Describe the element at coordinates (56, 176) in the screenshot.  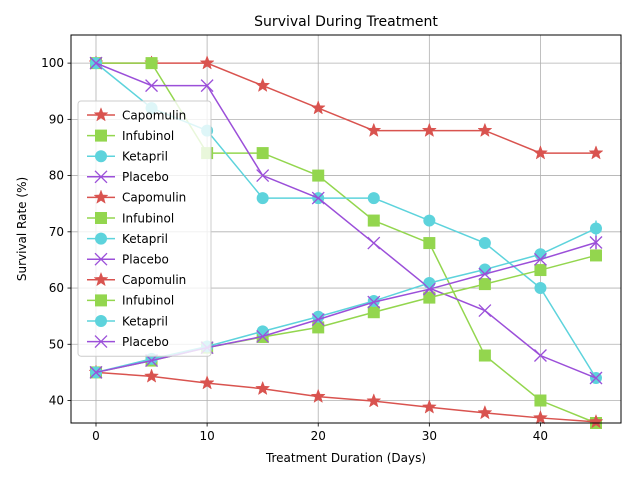
I see `y-tick-label: 80` at that location.